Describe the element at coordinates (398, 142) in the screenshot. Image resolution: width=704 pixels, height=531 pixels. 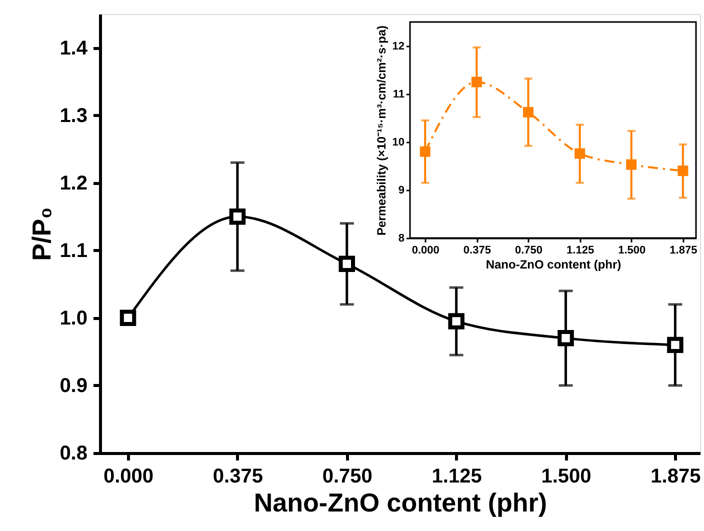
I see `y-tick-label: 10` at that location.